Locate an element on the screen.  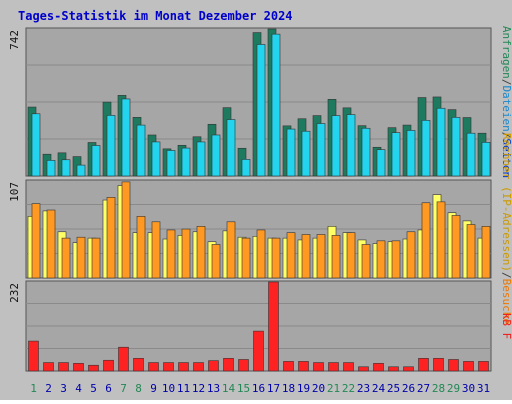
x-tick-label: 5 is located at coordinates (93, 388).